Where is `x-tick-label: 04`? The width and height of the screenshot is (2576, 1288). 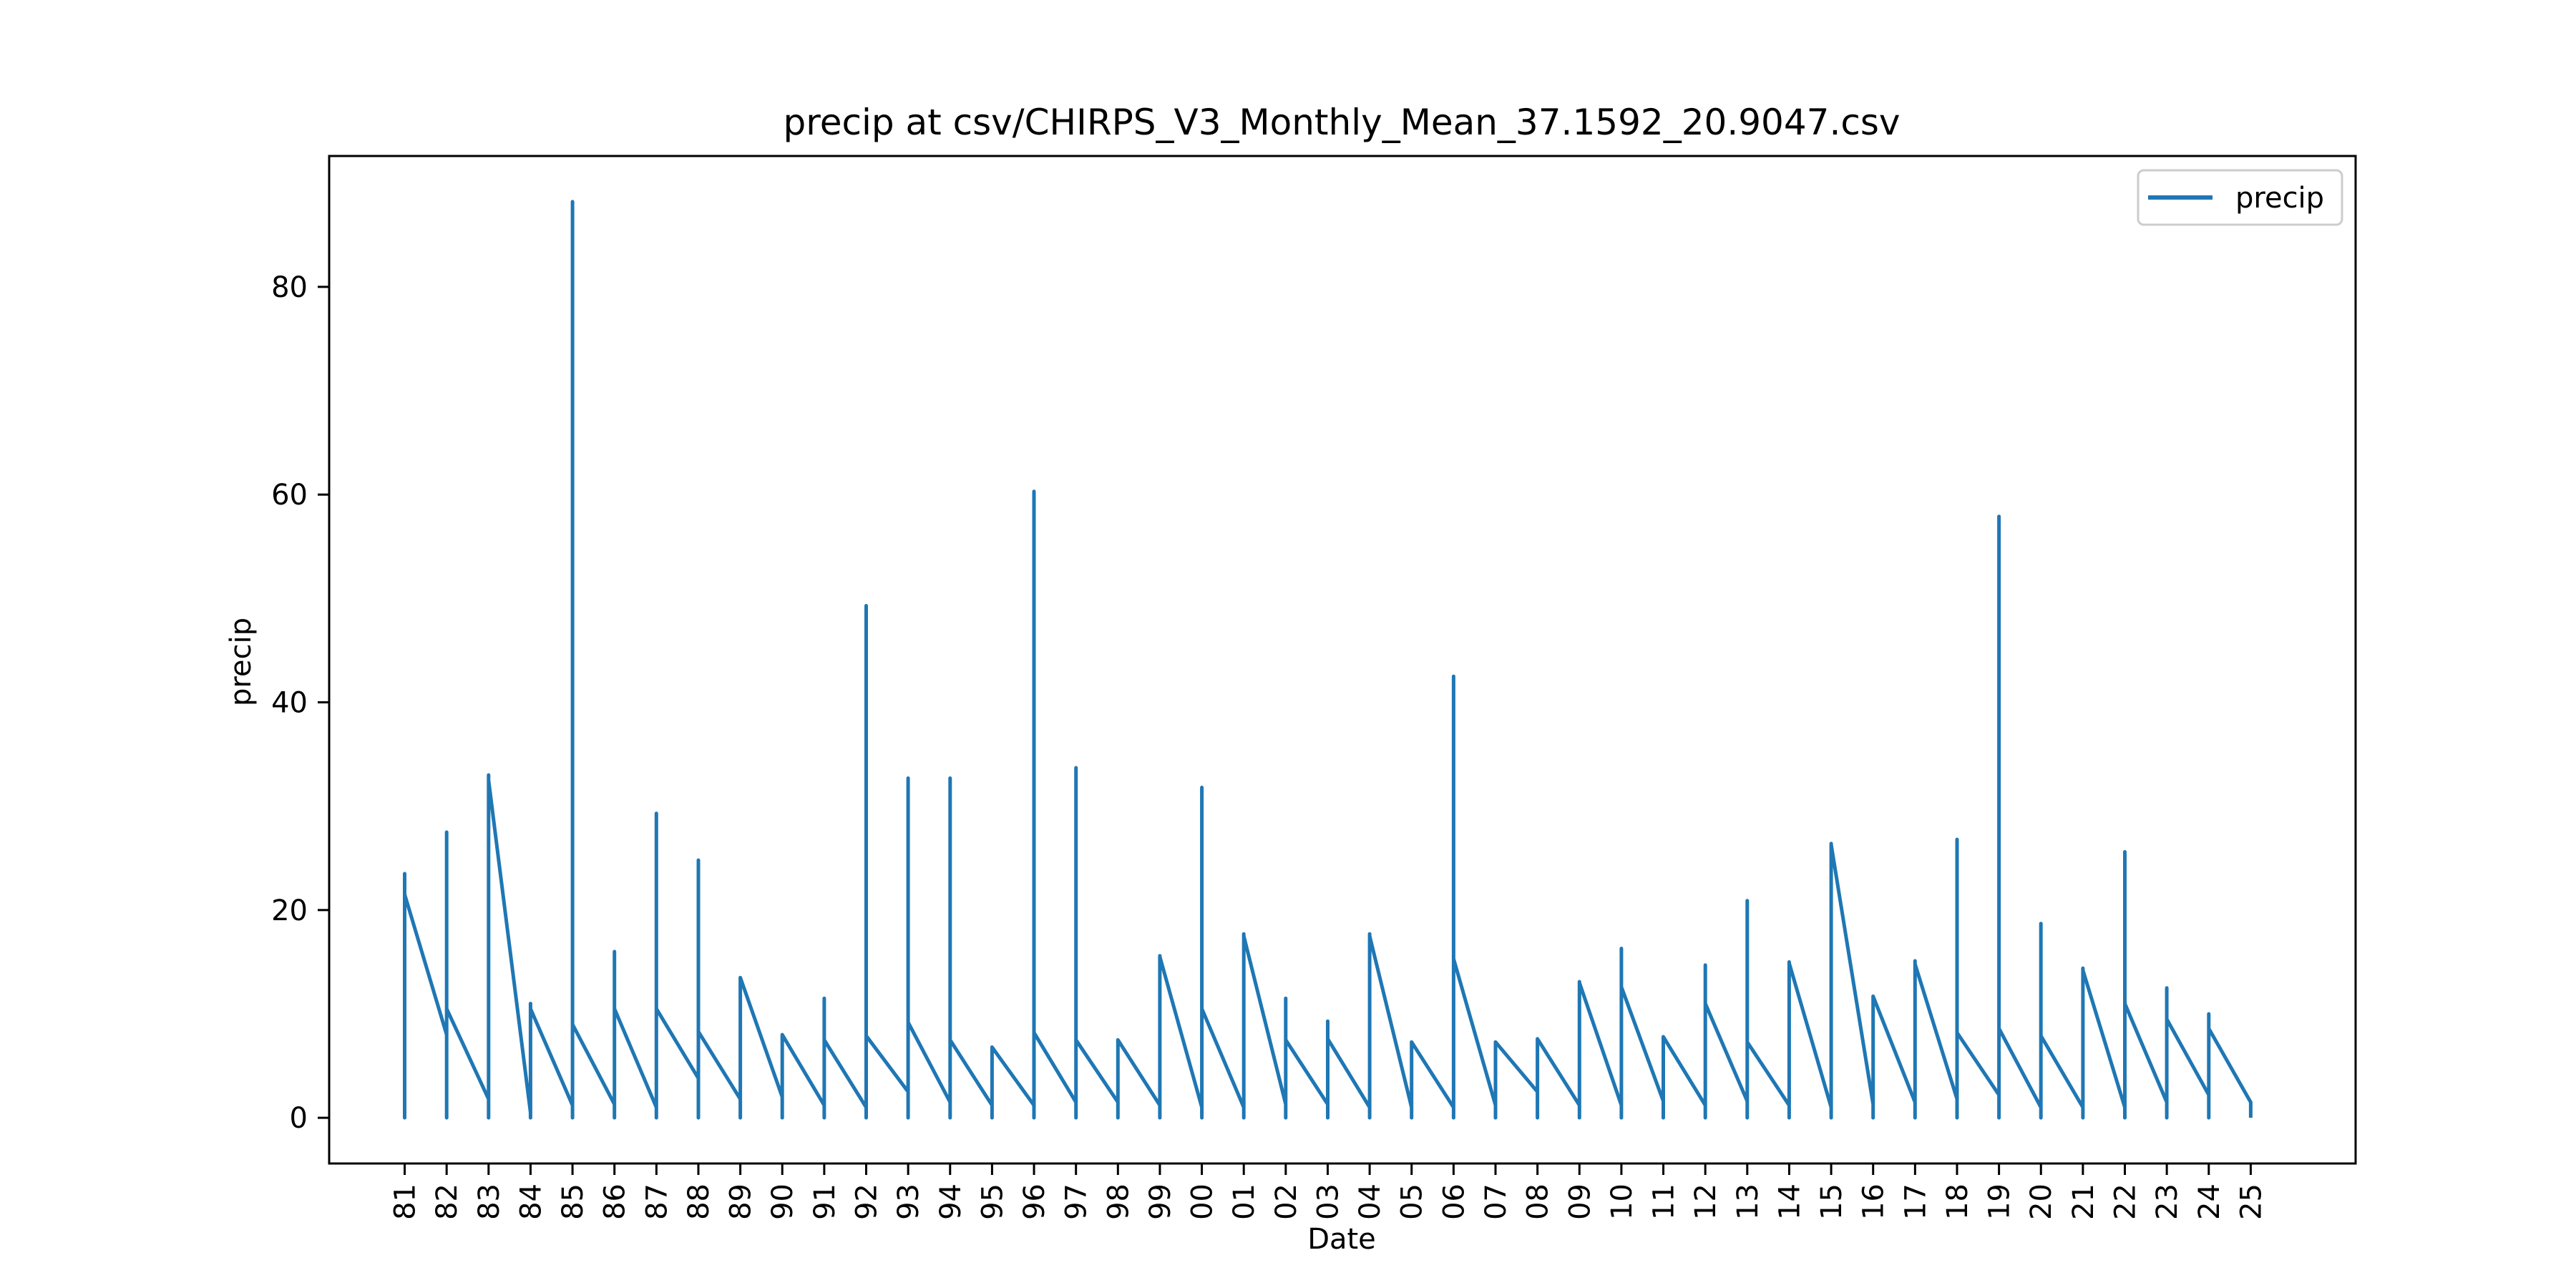 x-tick-label: 04 is located at coordinates (1370, 1202).